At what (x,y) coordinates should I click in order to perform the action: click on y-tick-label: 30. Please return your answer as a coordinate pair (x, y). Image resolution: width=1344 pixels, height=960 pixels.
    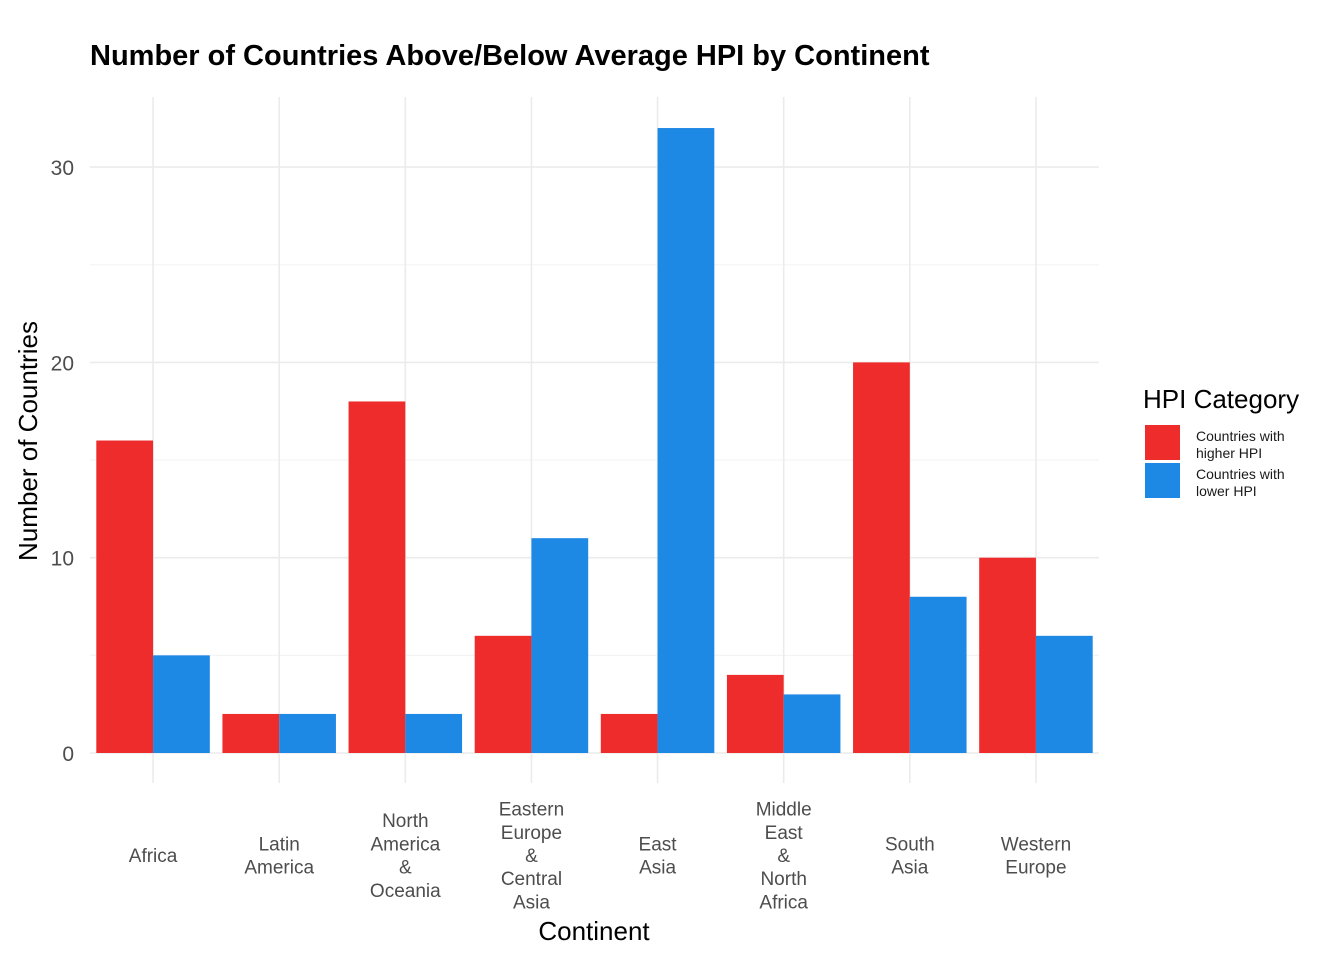
    Looking at the image, I should click on (62, 168).